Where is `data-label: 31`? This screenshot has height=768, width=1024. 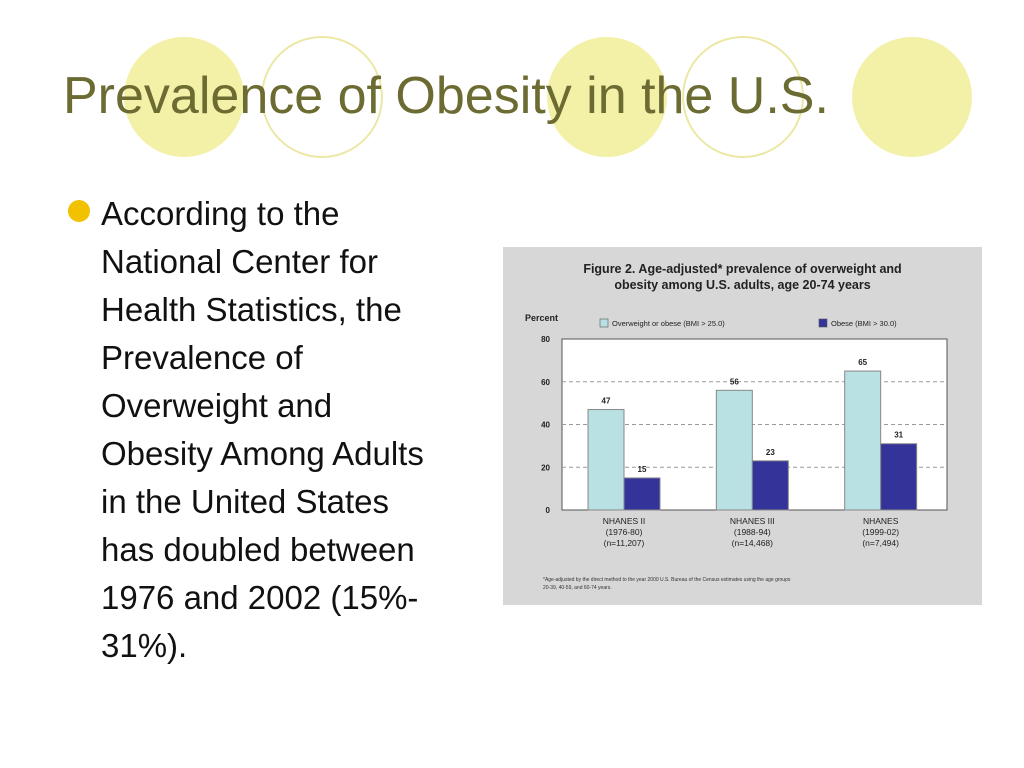 data-label: 31 is located at coordinates (898, 435).